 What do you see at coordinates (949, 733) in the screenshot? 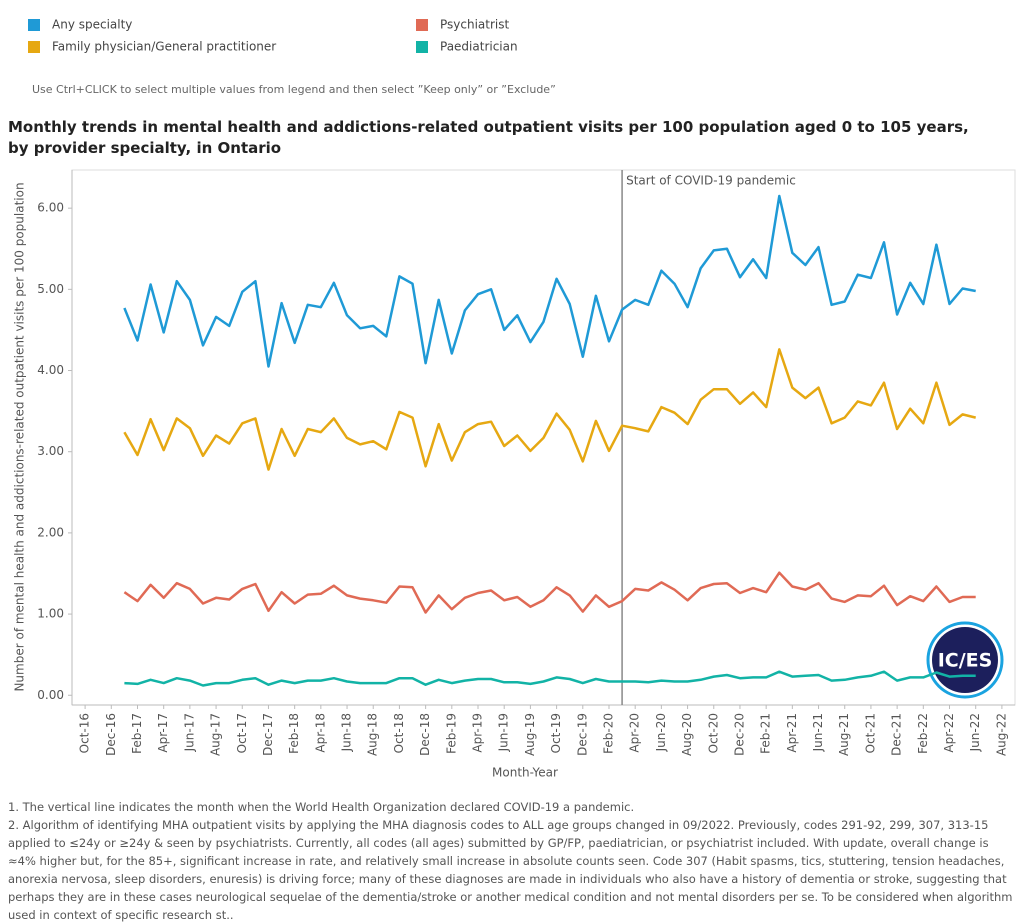
I see `x-tick-label: Apr-22` at bounding box center [949, 733].